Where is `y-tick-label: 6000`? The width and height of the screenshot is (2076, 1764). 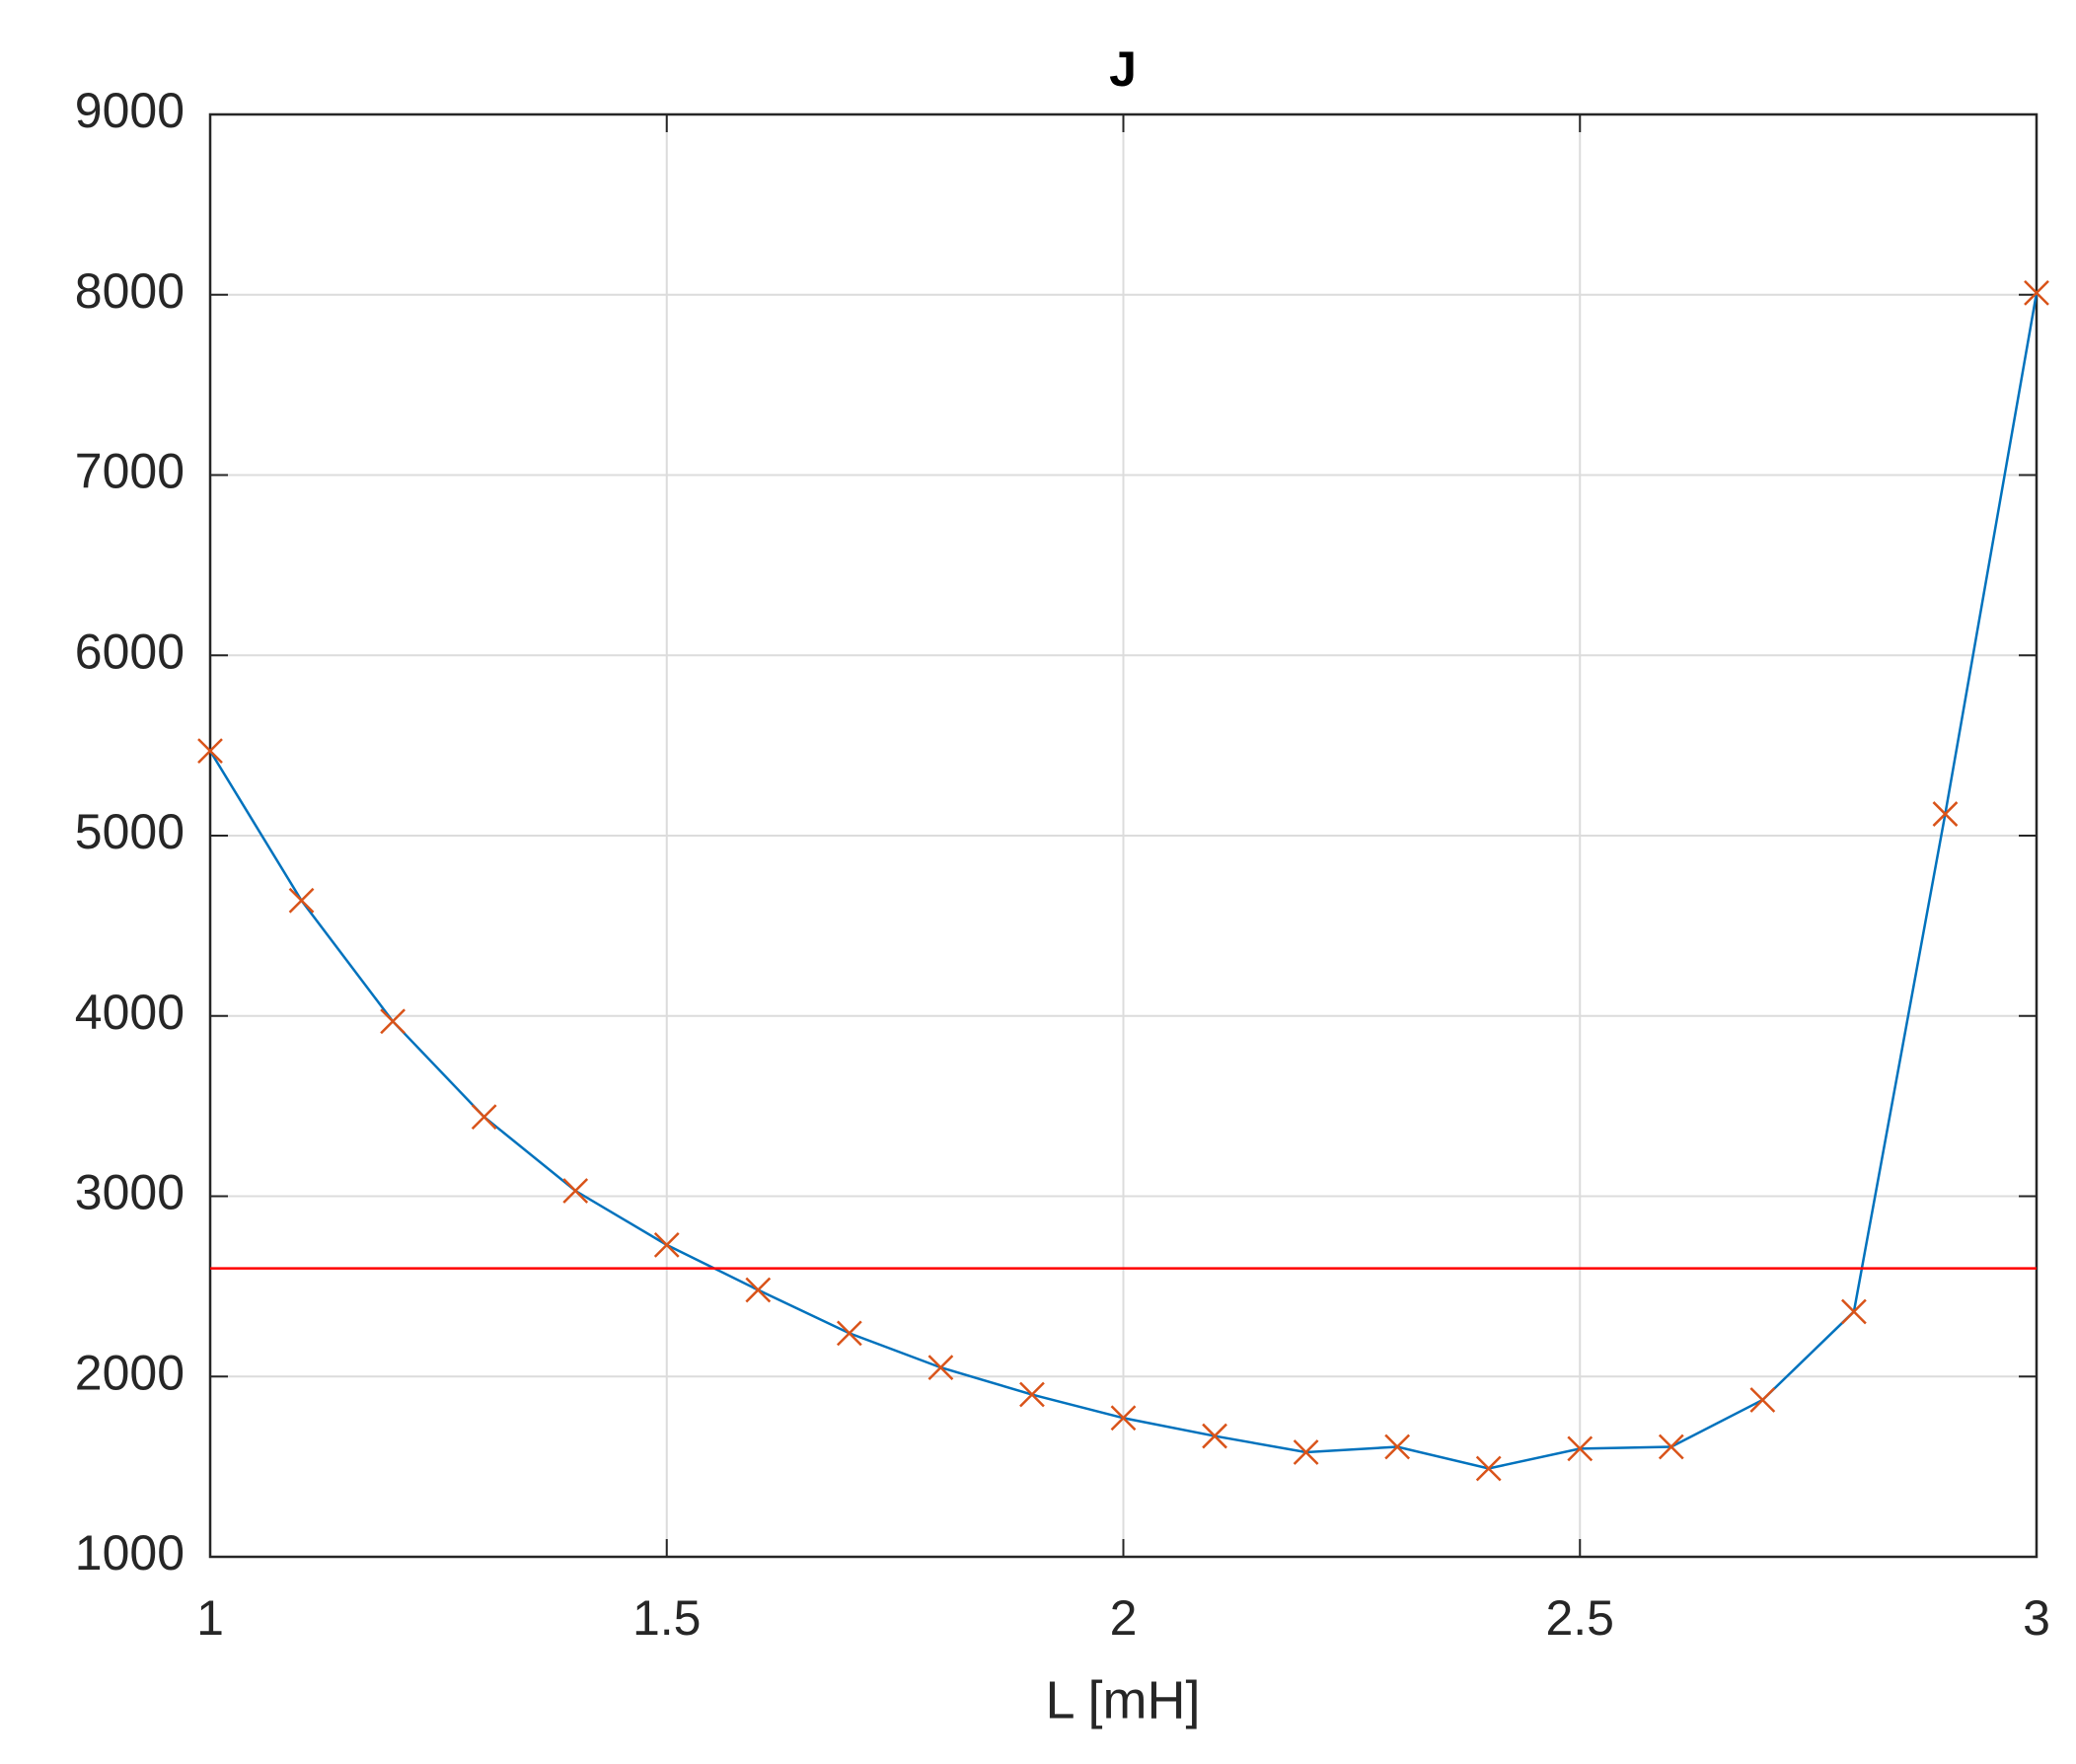 y-tick-label: 6000 is located at coordinates (130, 651).